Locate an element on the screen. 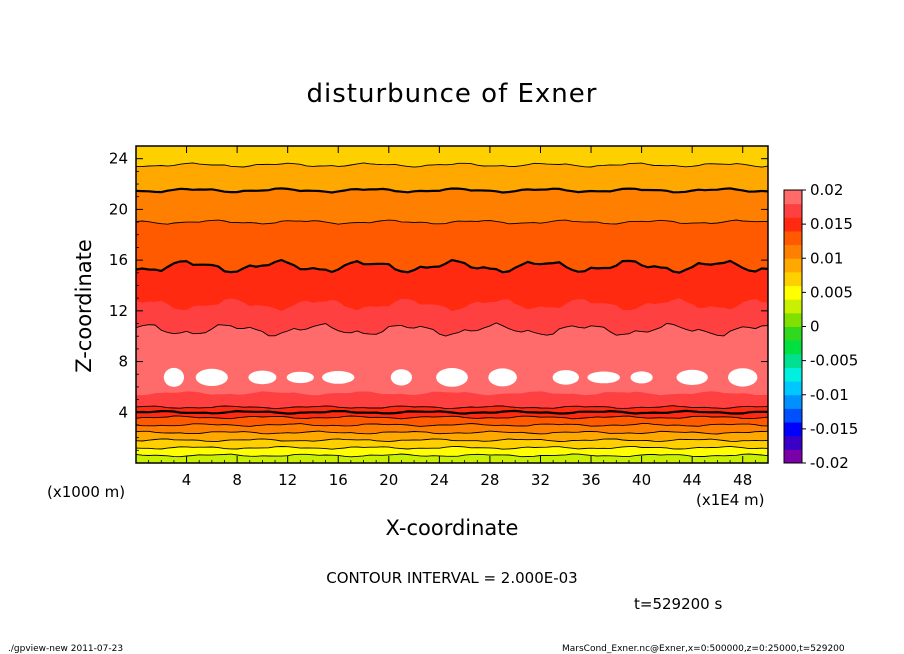  colorbar-label: -0.01 is located at coordinates (829, 395).